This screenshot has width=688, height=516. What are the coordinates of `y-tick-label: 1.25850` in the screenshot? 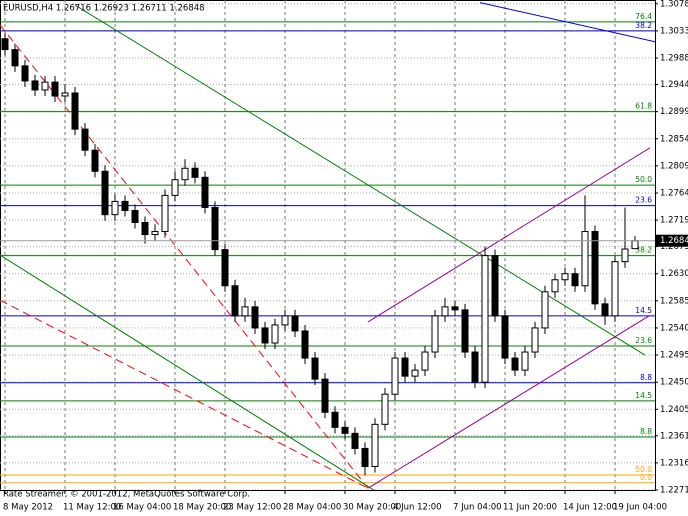 It's located at (674, 301).